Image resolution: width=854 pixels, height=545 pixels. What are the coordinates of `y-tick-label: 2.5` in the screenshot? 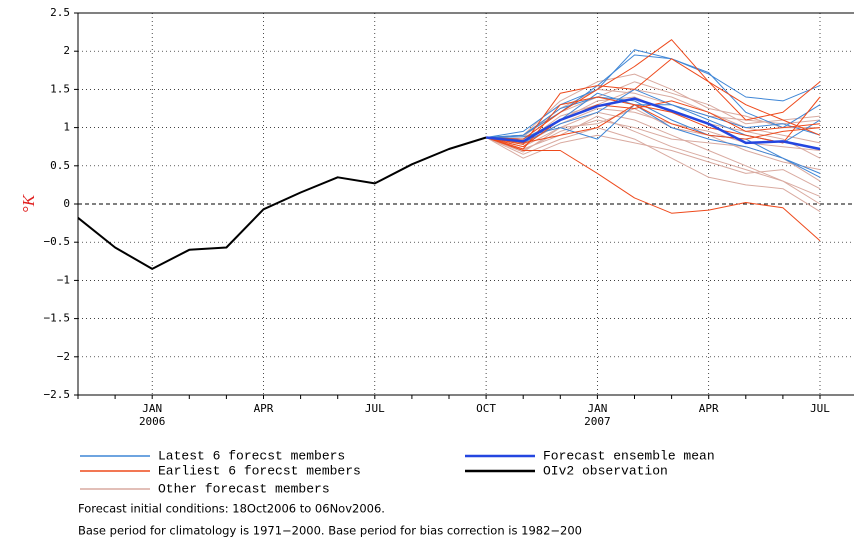 It's located at (60, 12).